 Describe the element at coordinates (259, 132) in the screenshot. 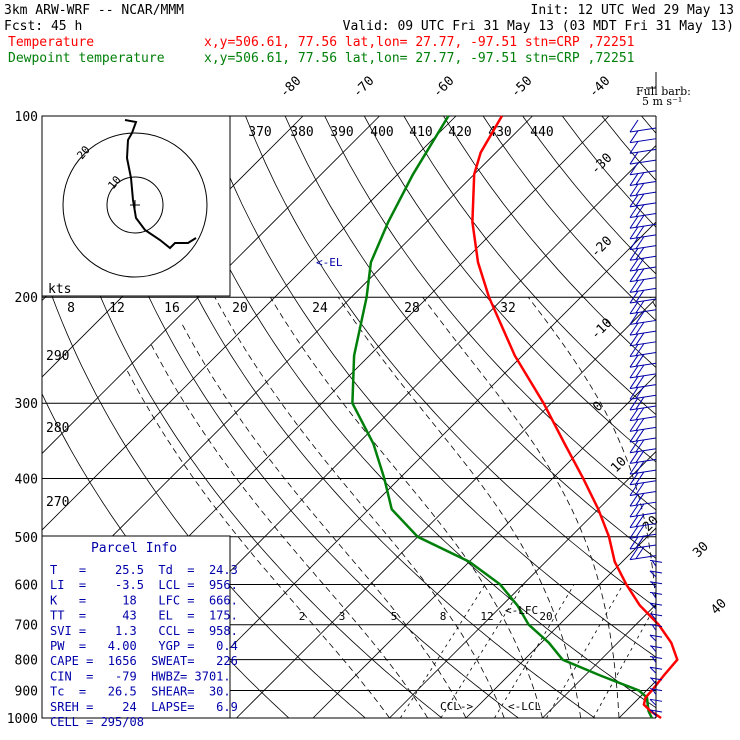

I see `theta-label-370: 370` at that location.